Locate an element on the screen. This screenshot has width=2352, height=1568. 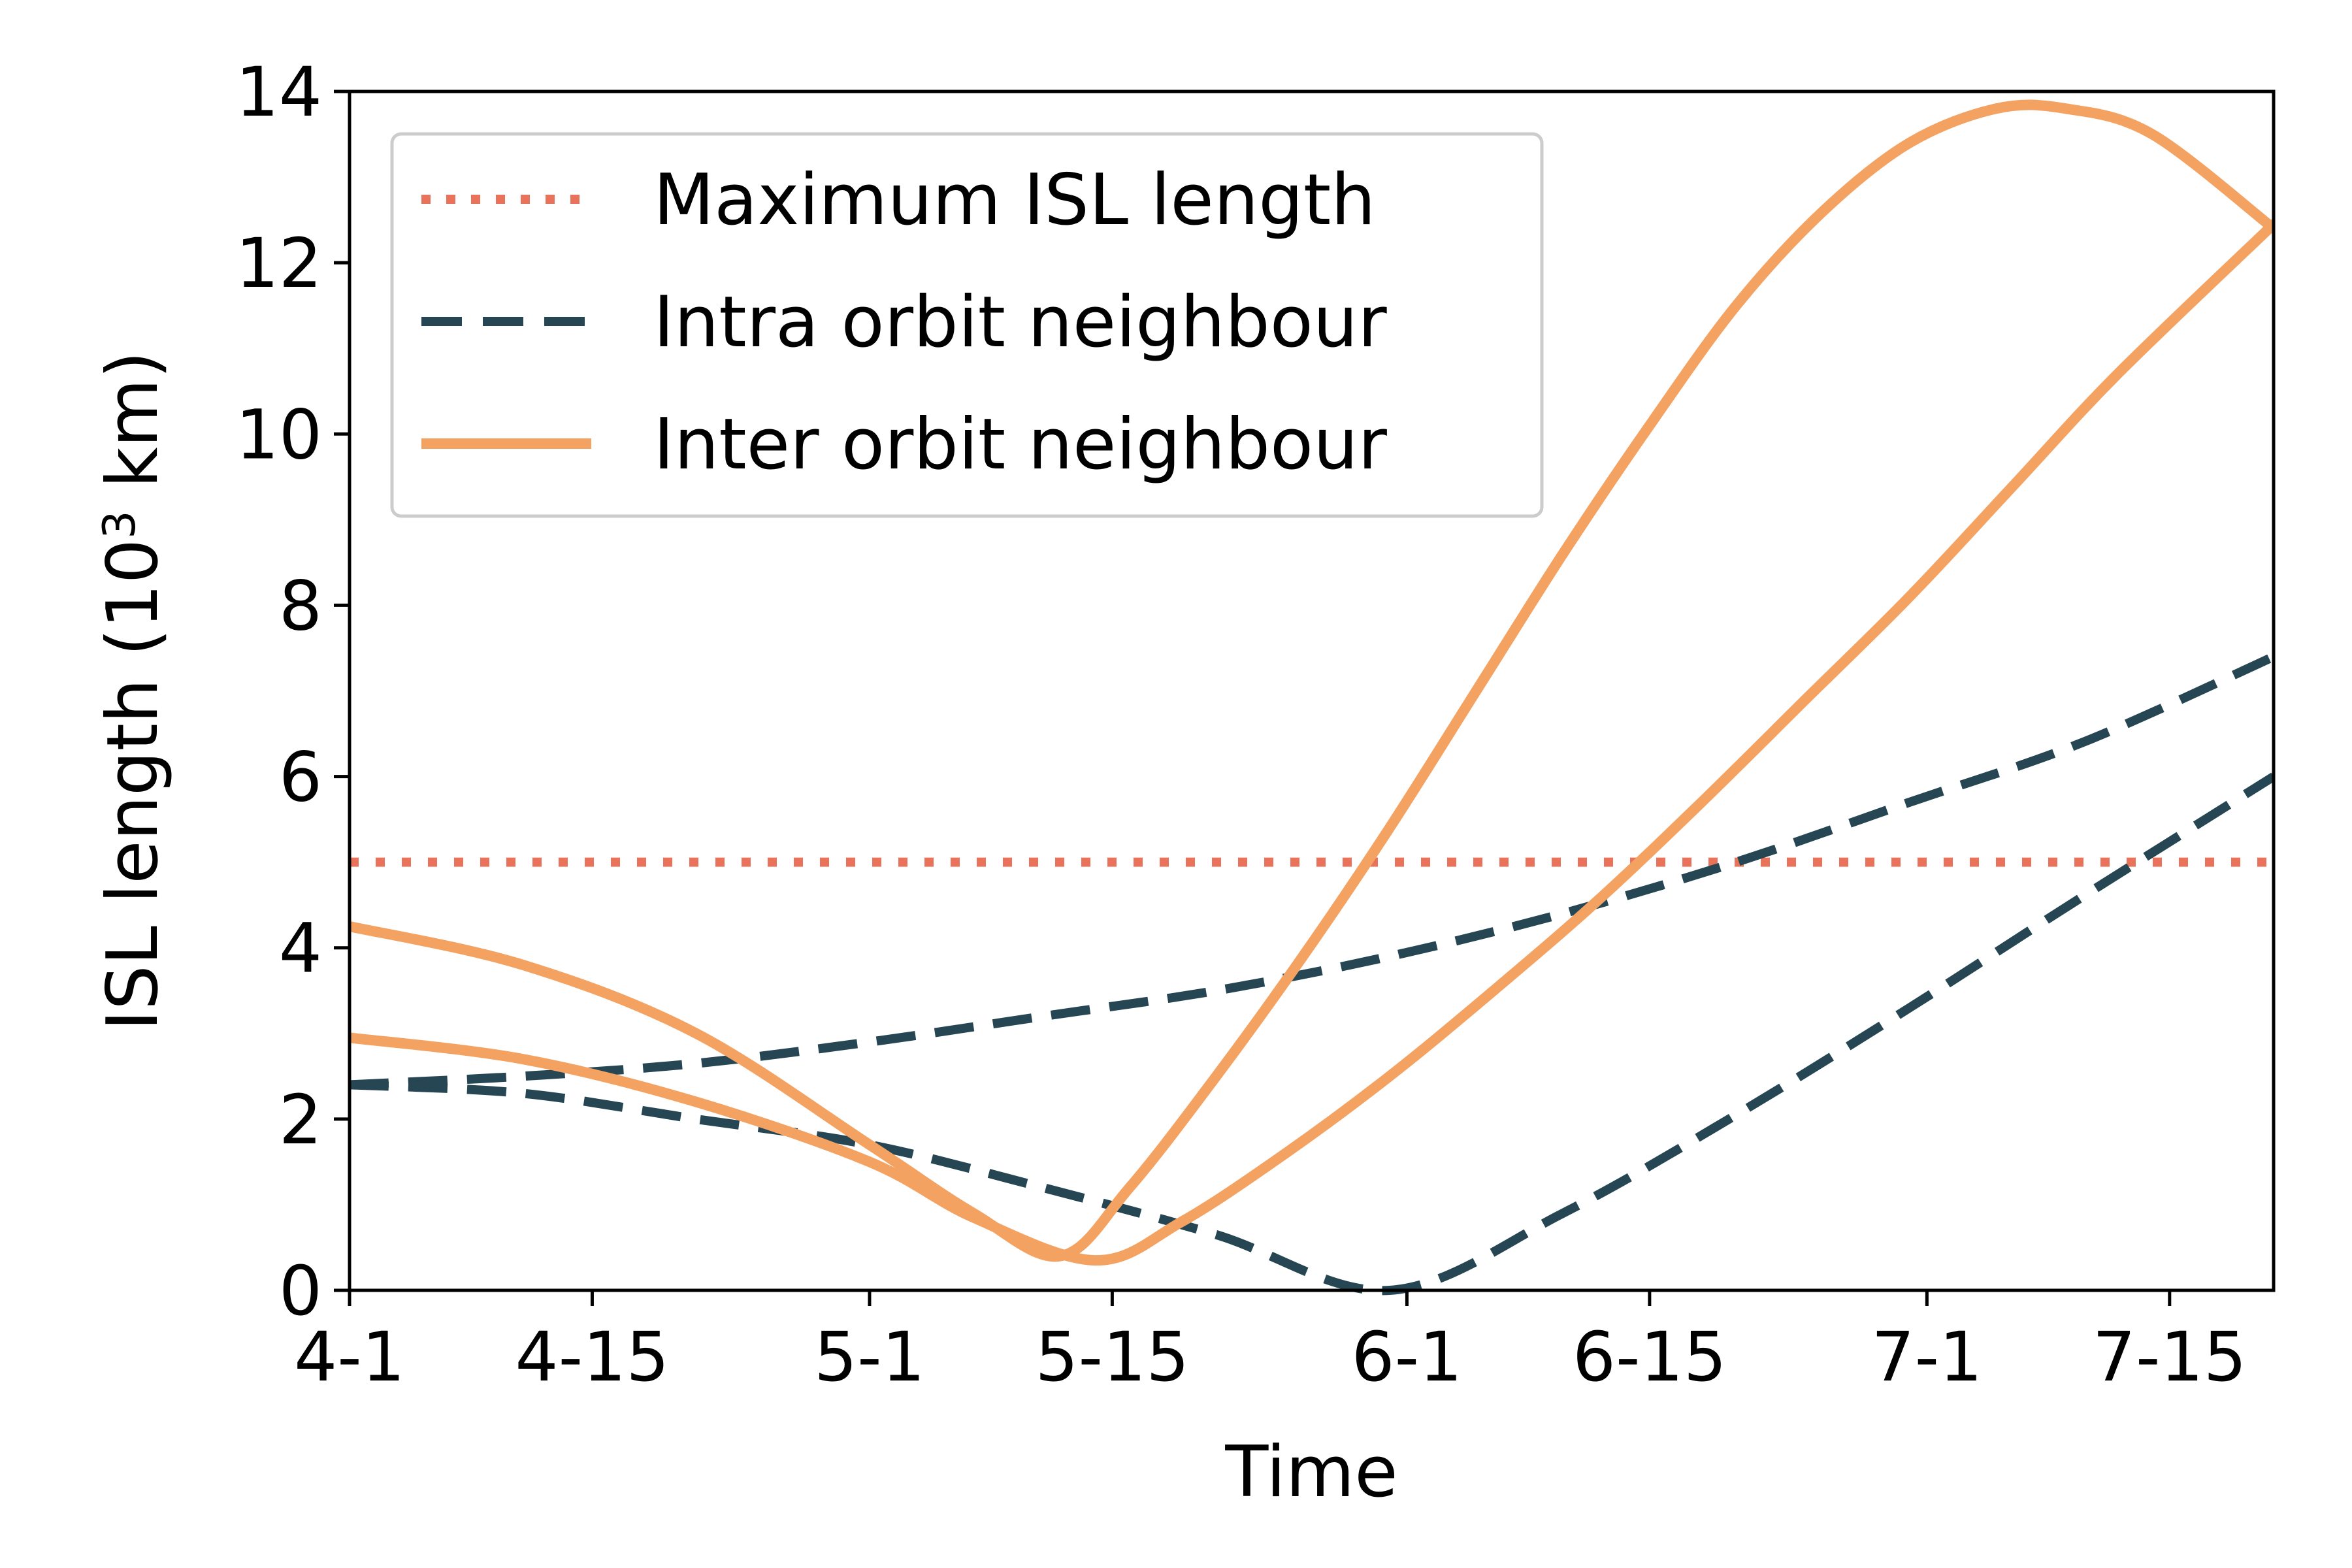
y-tick-label: 0 is located at coordinates (300, 1291).